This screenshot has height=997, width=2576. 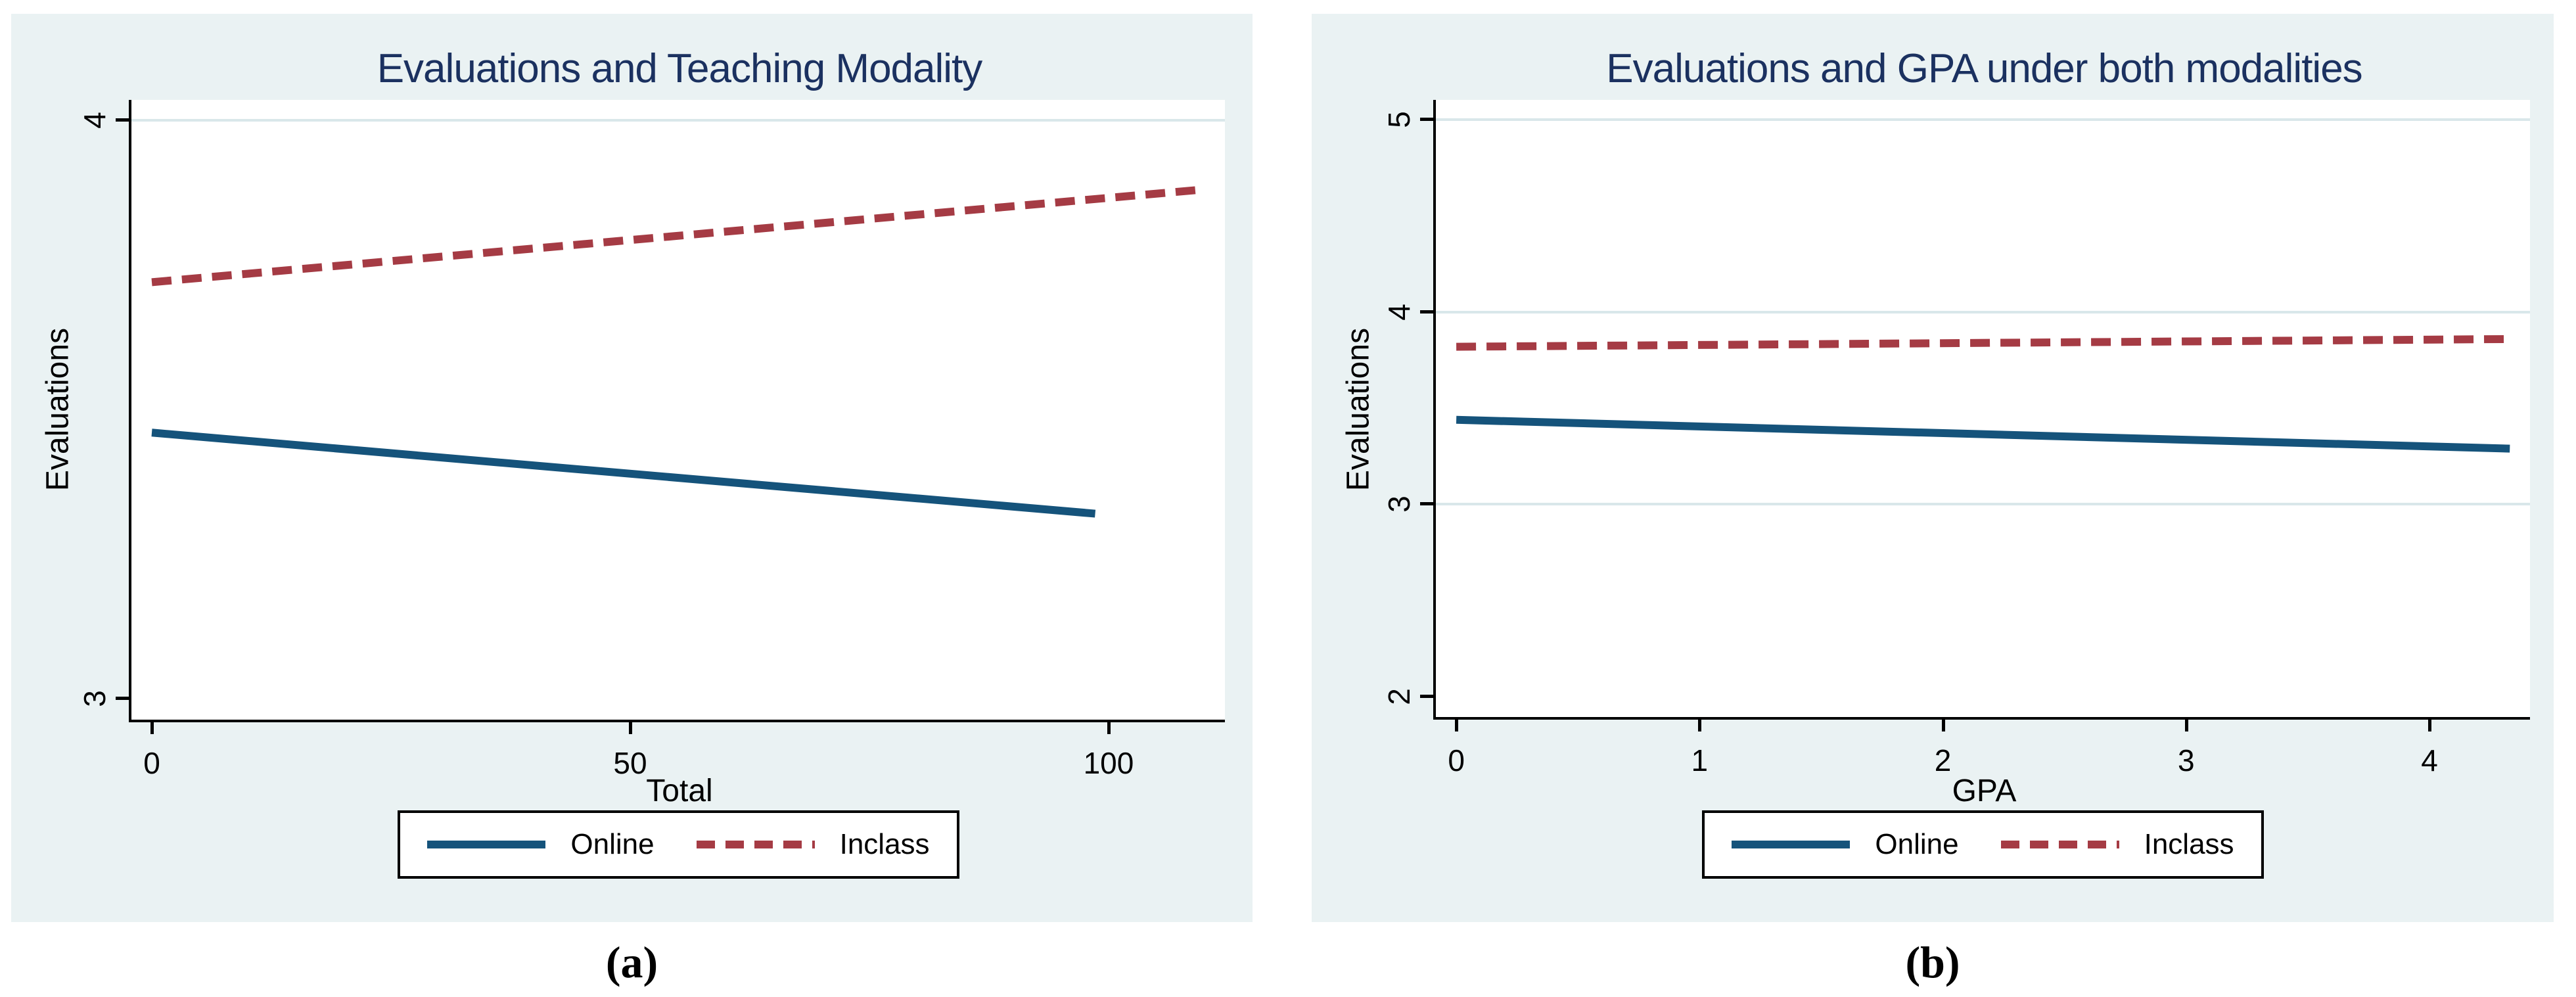 What do you see at coordinates (1399, 696) in the screenshot?
I see `y-tick-label: 2` at bounding box center [1399, 696].